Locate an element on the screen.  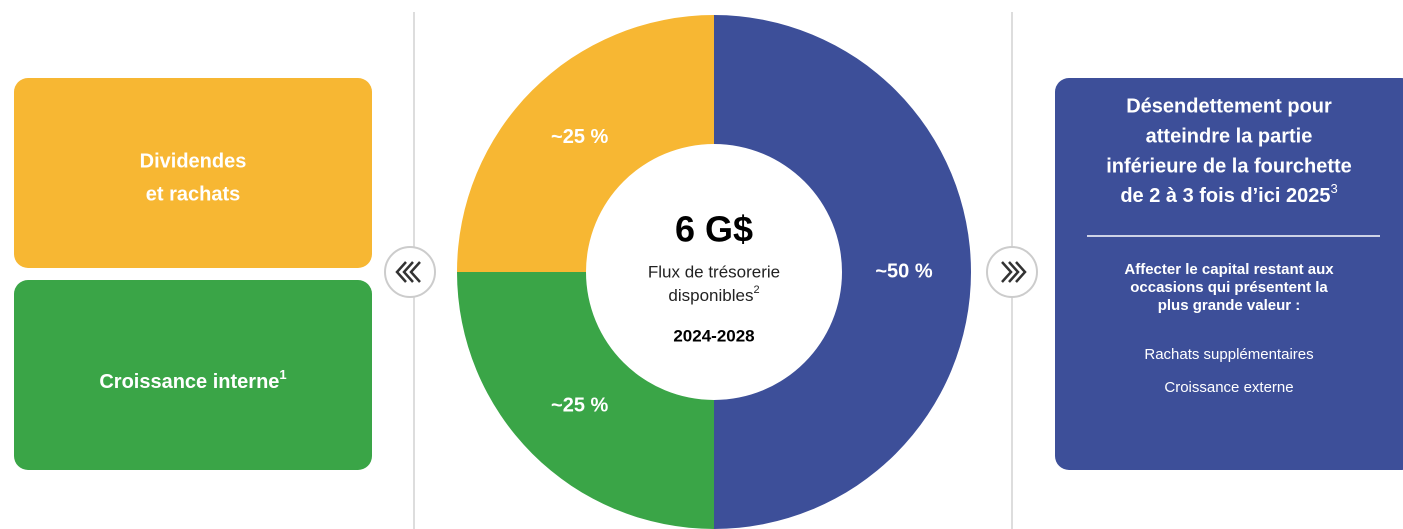
box-text: Croissance interne1 is located at coordinates (192, 380).